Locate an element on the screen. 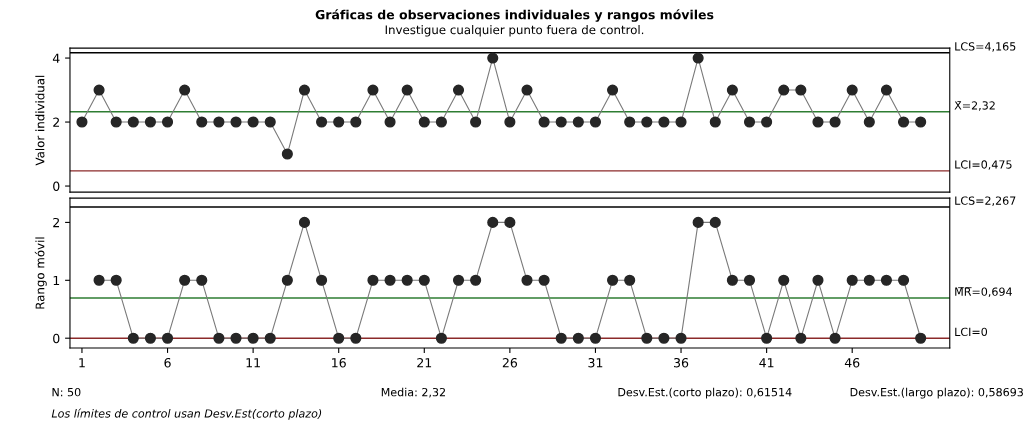  text: Los límites de control usan Desv.Est(corto plazo) is located at coordinates (186, 414).